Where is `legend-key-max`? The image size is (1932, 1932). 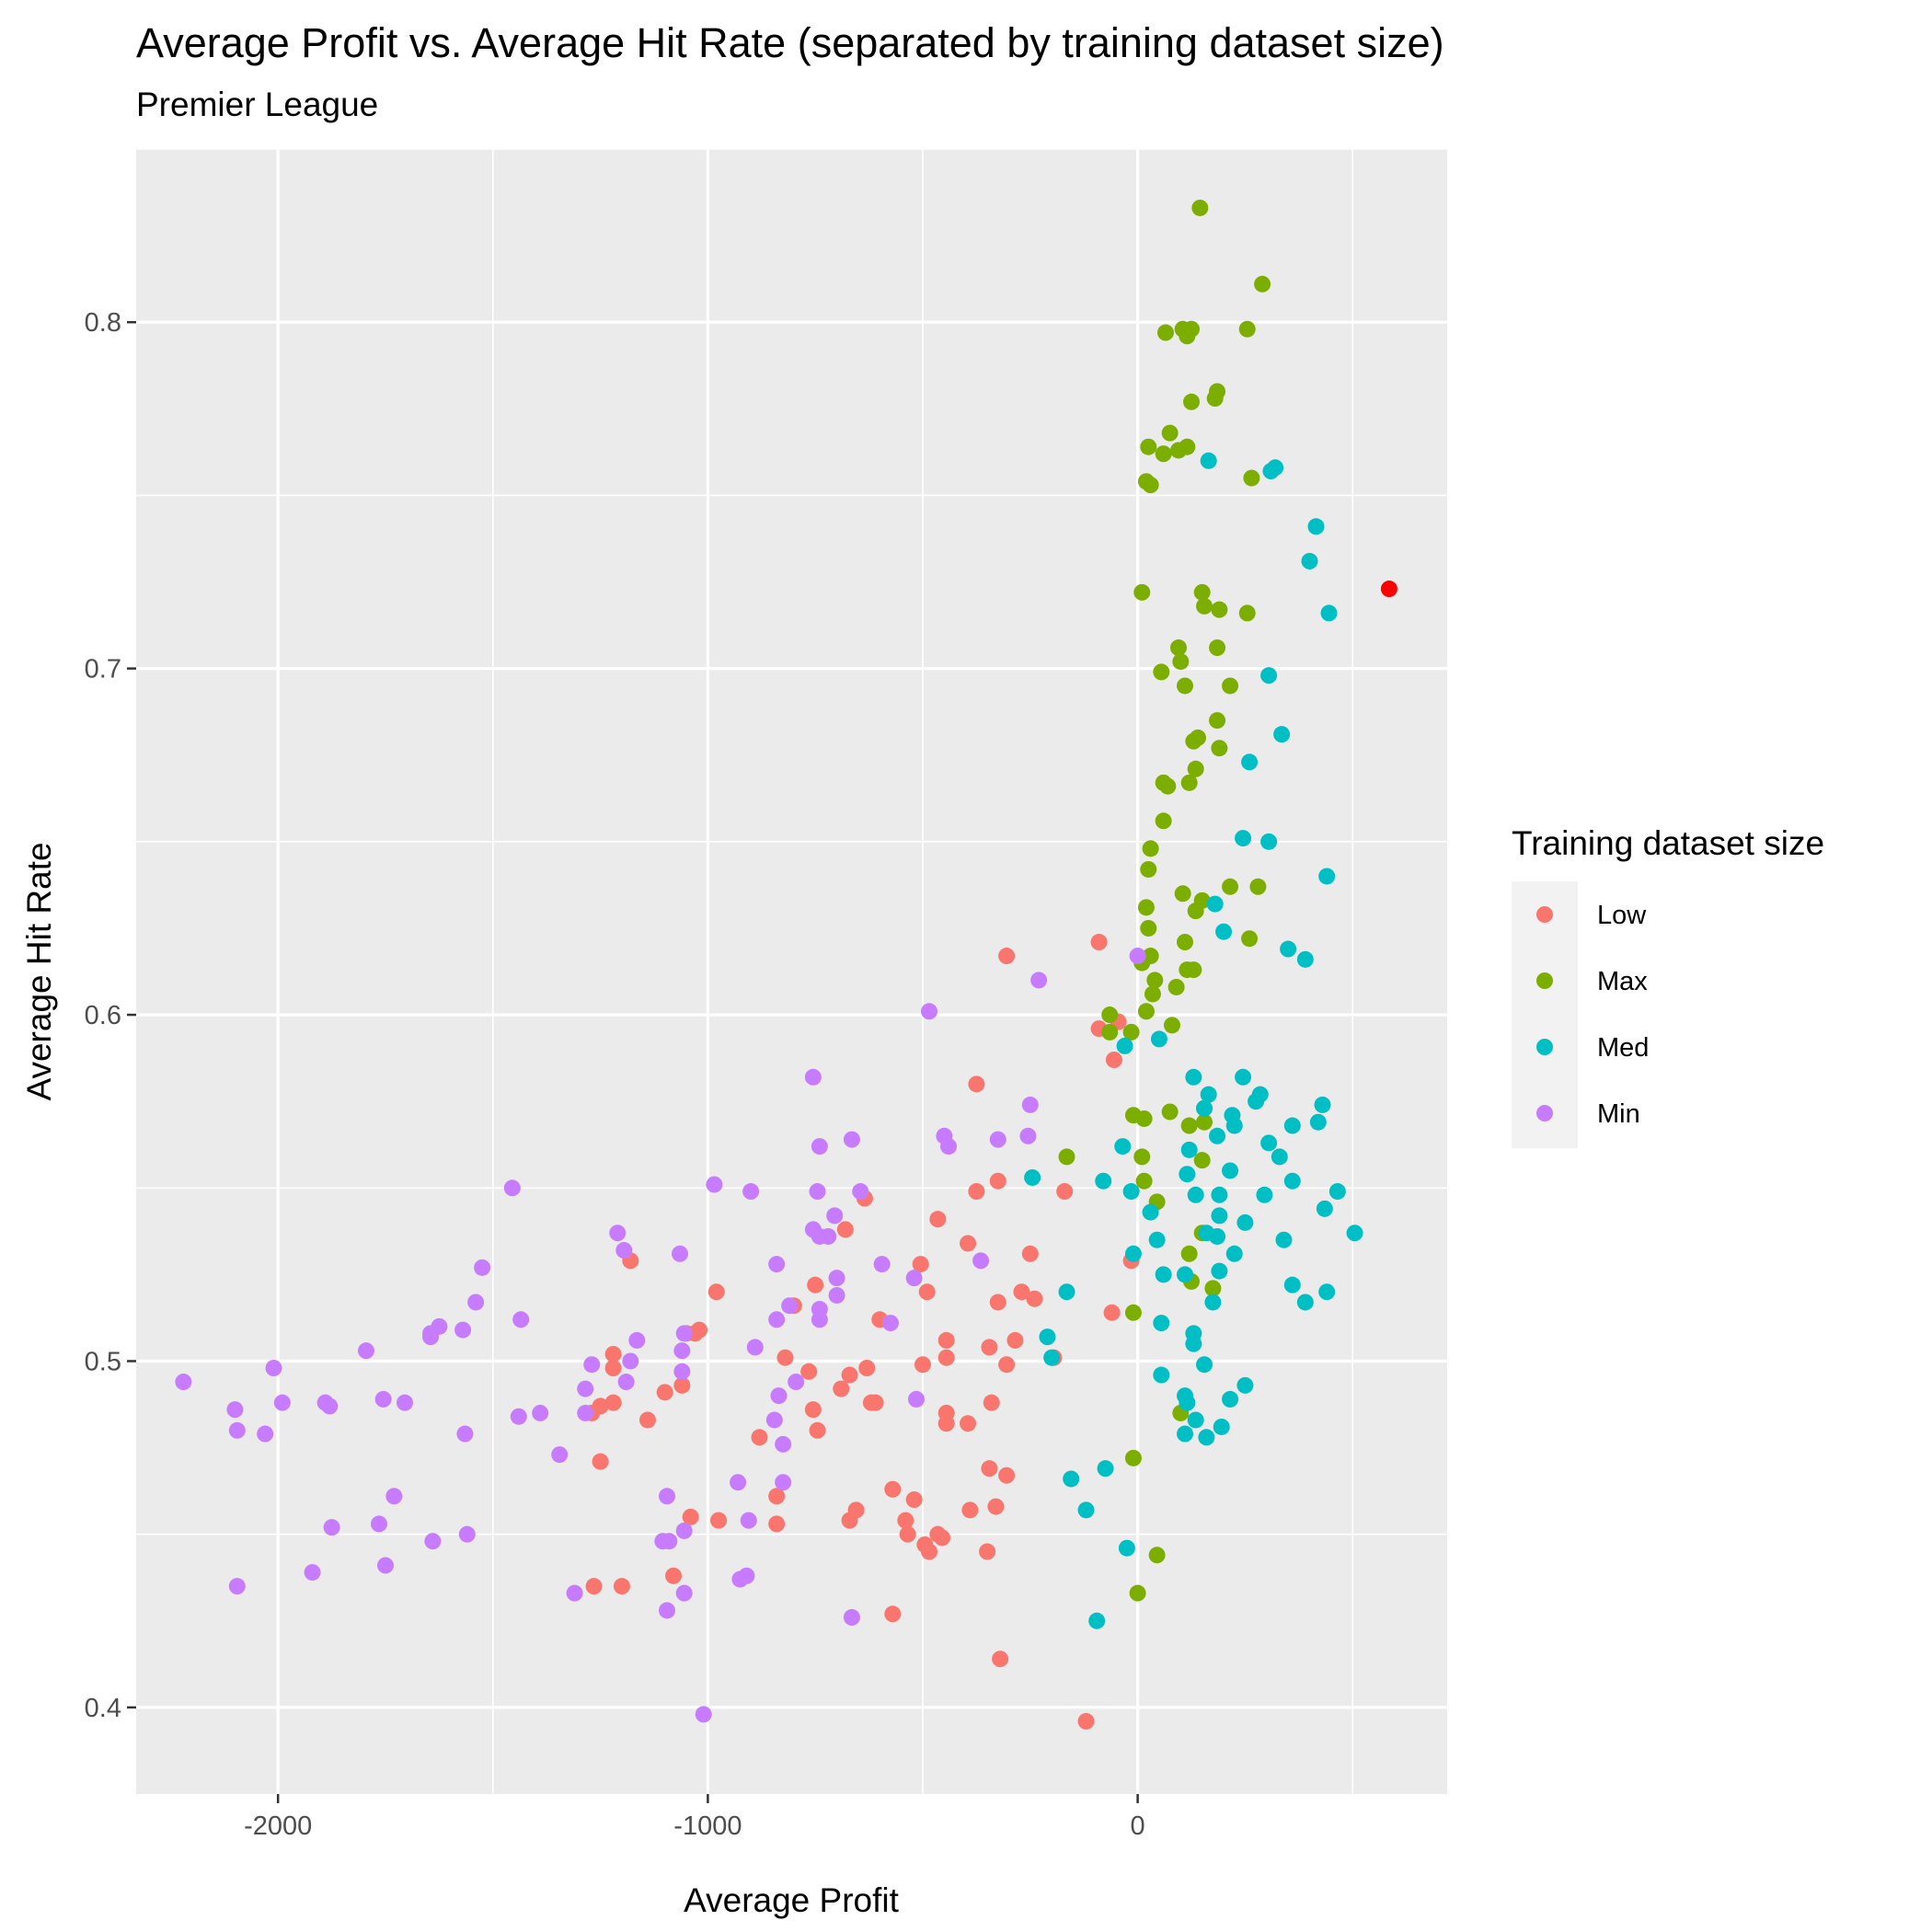
legend-key-max is located at coordinates (1544, 980).